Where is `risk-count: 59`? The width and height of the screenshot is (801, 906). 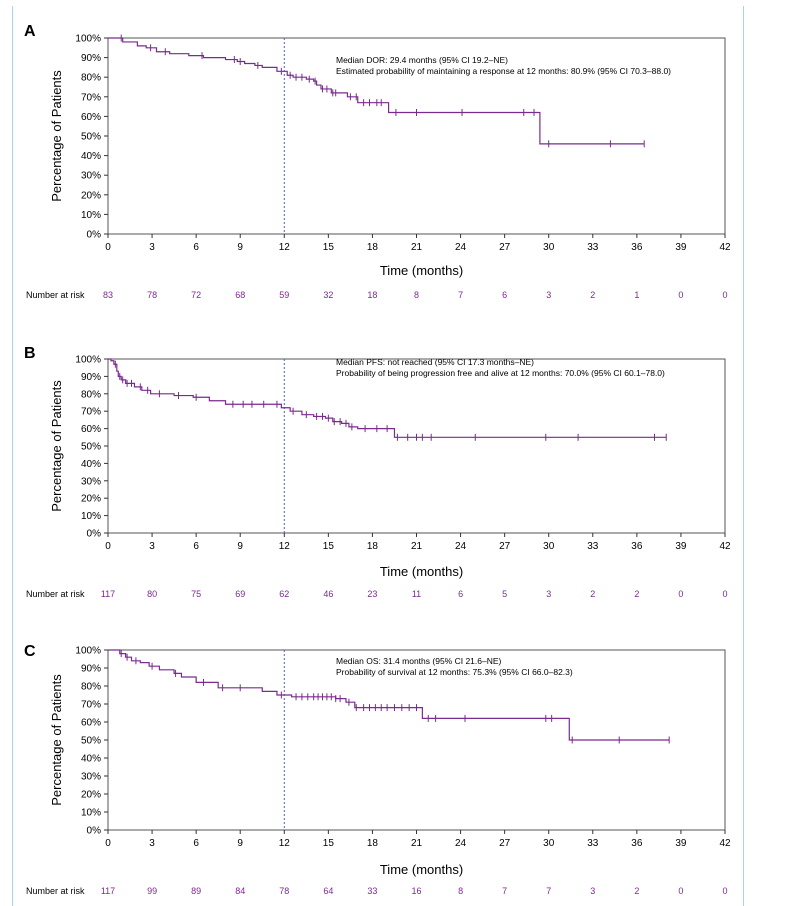
risk-count: 59 is located at coordinates (284, 295).